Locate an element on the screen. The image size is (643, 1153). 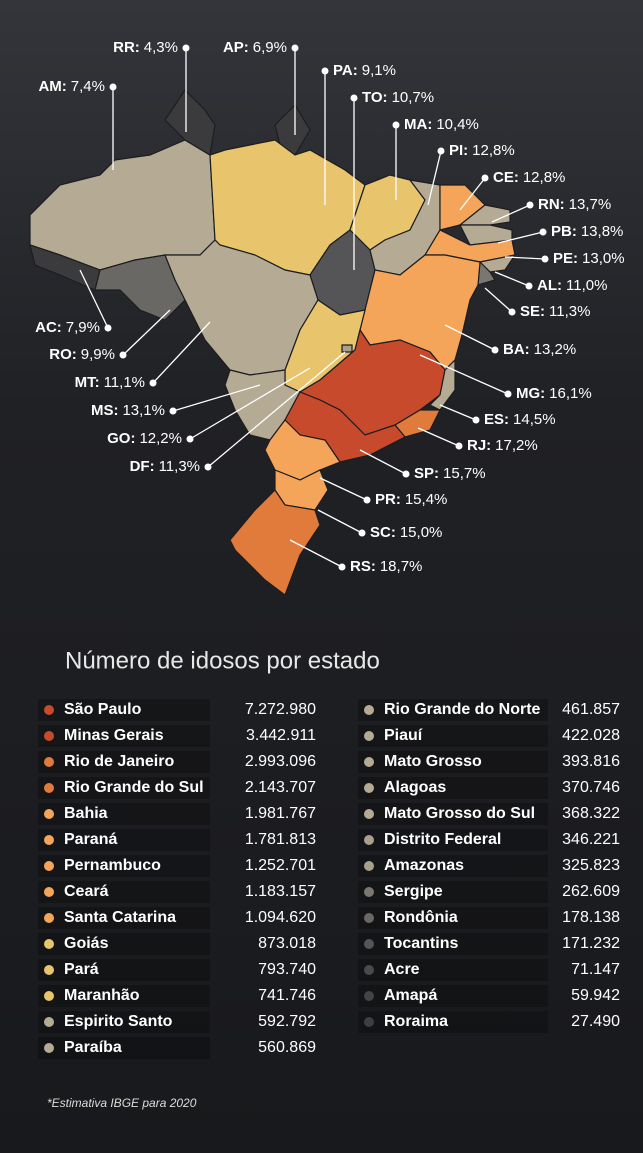
state-label: RR: 4,3% is located at coordinates (145, 47).